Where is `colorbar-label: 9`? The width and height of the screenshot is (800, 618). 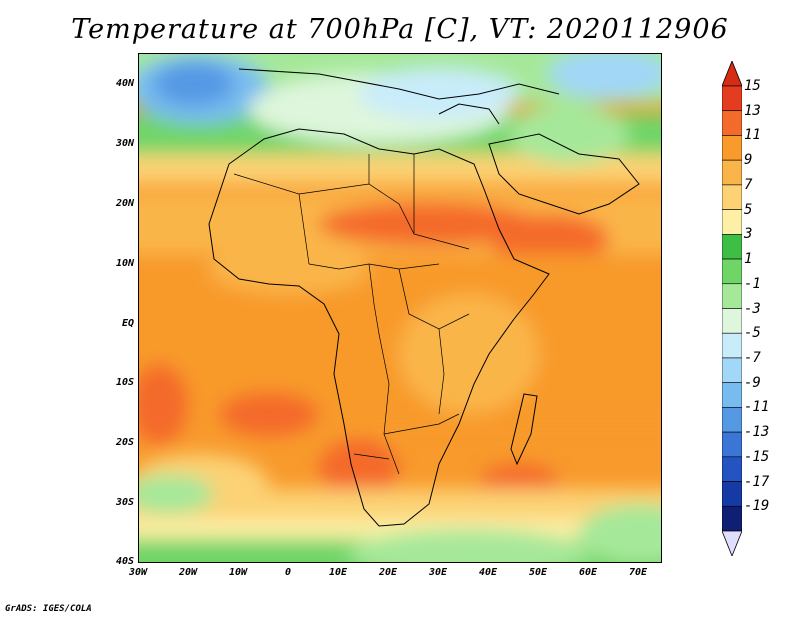
colorbar-label: 9 is located at coordinates (748, 160).